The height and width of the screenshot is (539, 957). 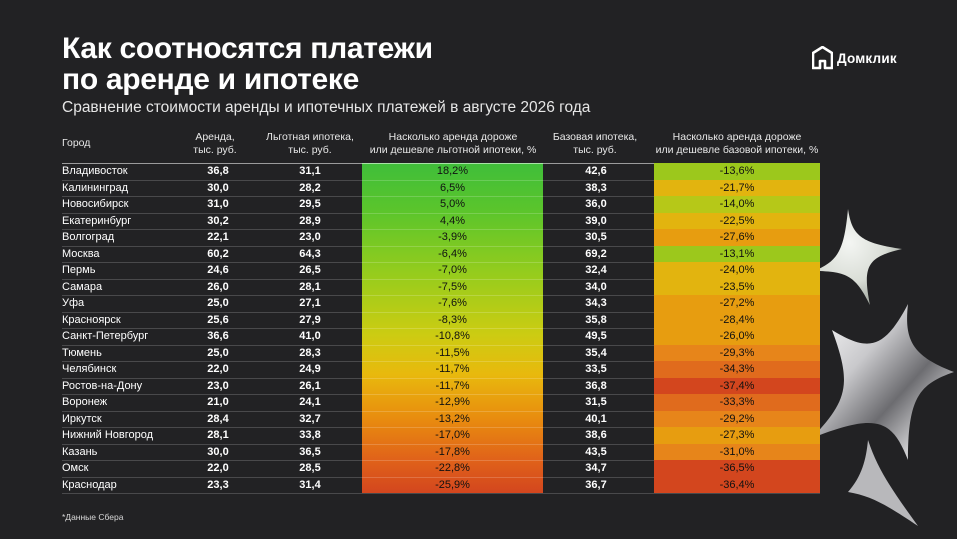 I want to click on brand-logo: Домклик, so click(x=854, y=58).